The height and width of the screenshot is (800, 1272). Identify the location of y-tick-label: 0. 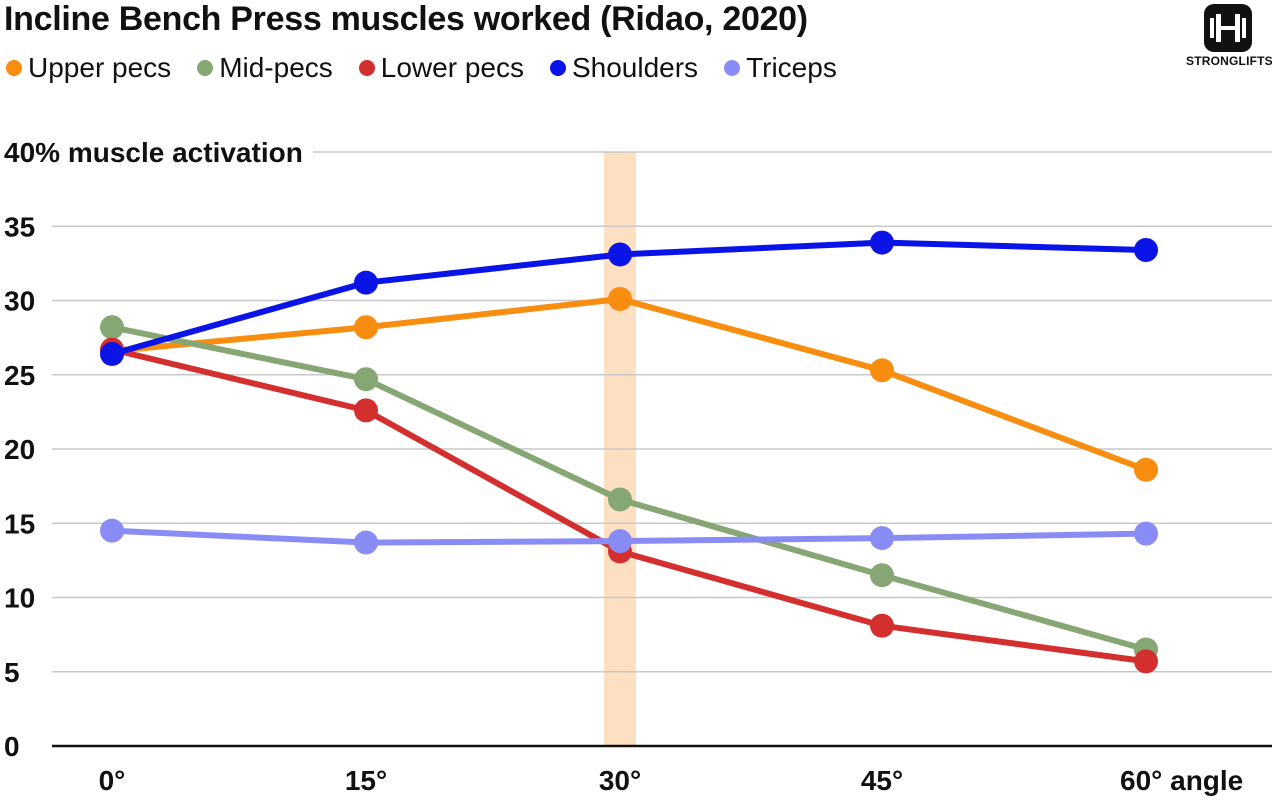
(12, 746).